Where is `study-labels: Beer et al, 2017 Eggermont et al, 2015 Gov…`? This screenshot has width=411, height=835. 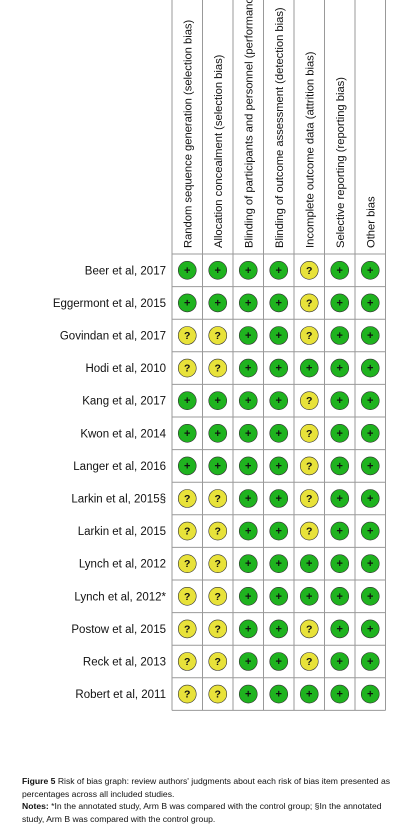
study-labels: Beer et al, 2017 Eggermont et al, 2015 Gov… is located at coordinates (110, 483).